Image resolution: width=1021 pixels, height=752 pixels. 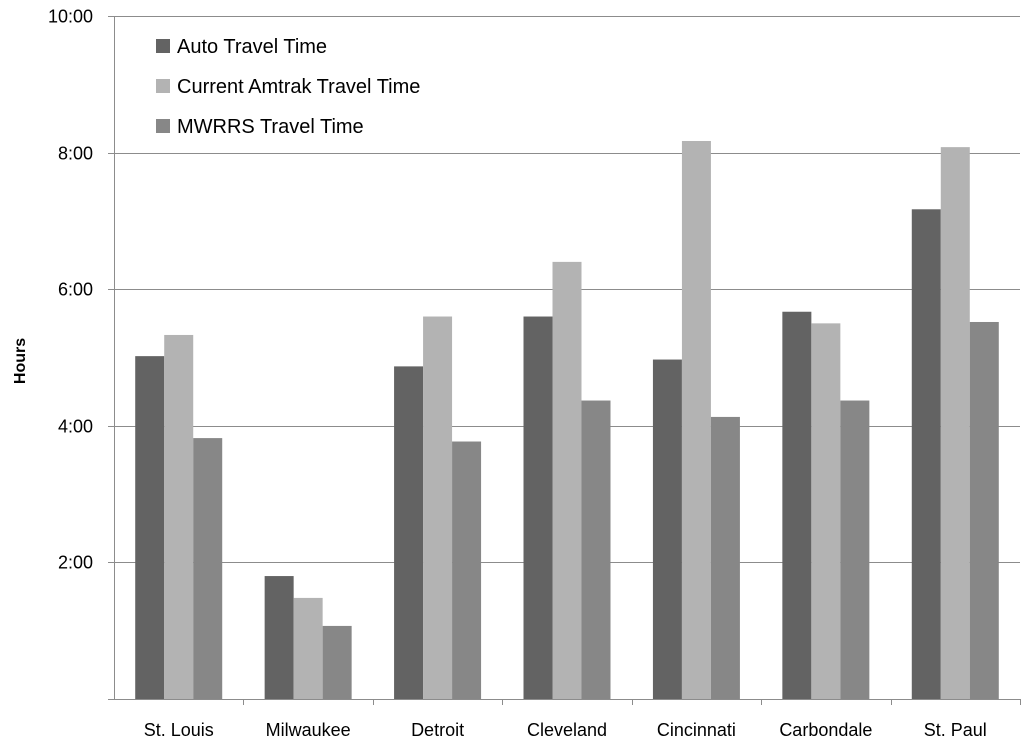 I want to click on legend-label: Auto Travel Time, so click(x=252, y=47).